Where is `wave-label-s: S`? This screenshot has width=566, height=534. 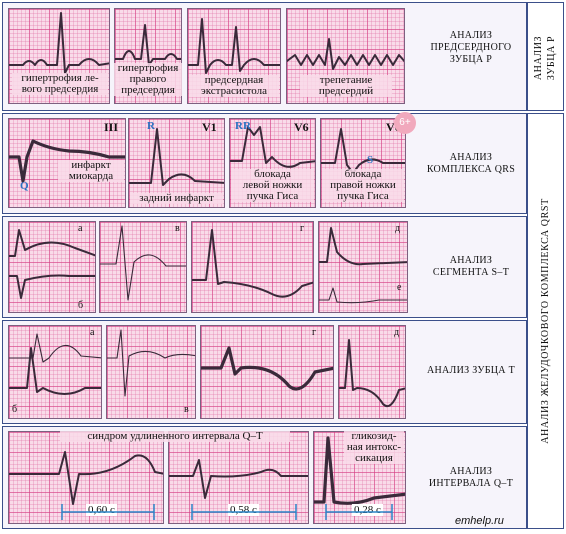 wave-label-s: S is located at coordinates (370, 160).